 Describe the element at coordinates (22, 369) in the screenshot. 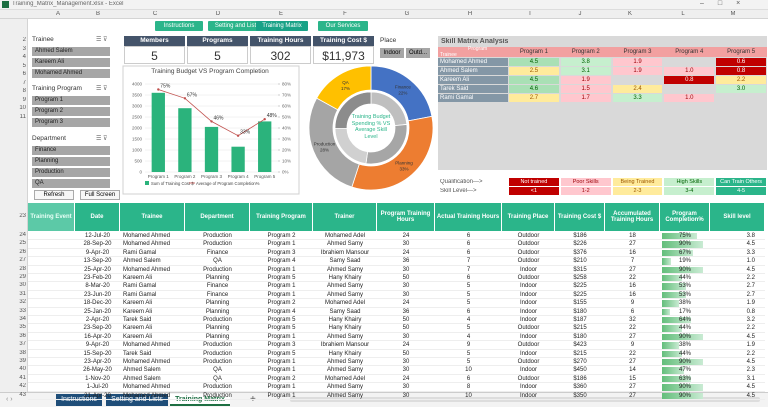

I see `row-number: 40` at that location.